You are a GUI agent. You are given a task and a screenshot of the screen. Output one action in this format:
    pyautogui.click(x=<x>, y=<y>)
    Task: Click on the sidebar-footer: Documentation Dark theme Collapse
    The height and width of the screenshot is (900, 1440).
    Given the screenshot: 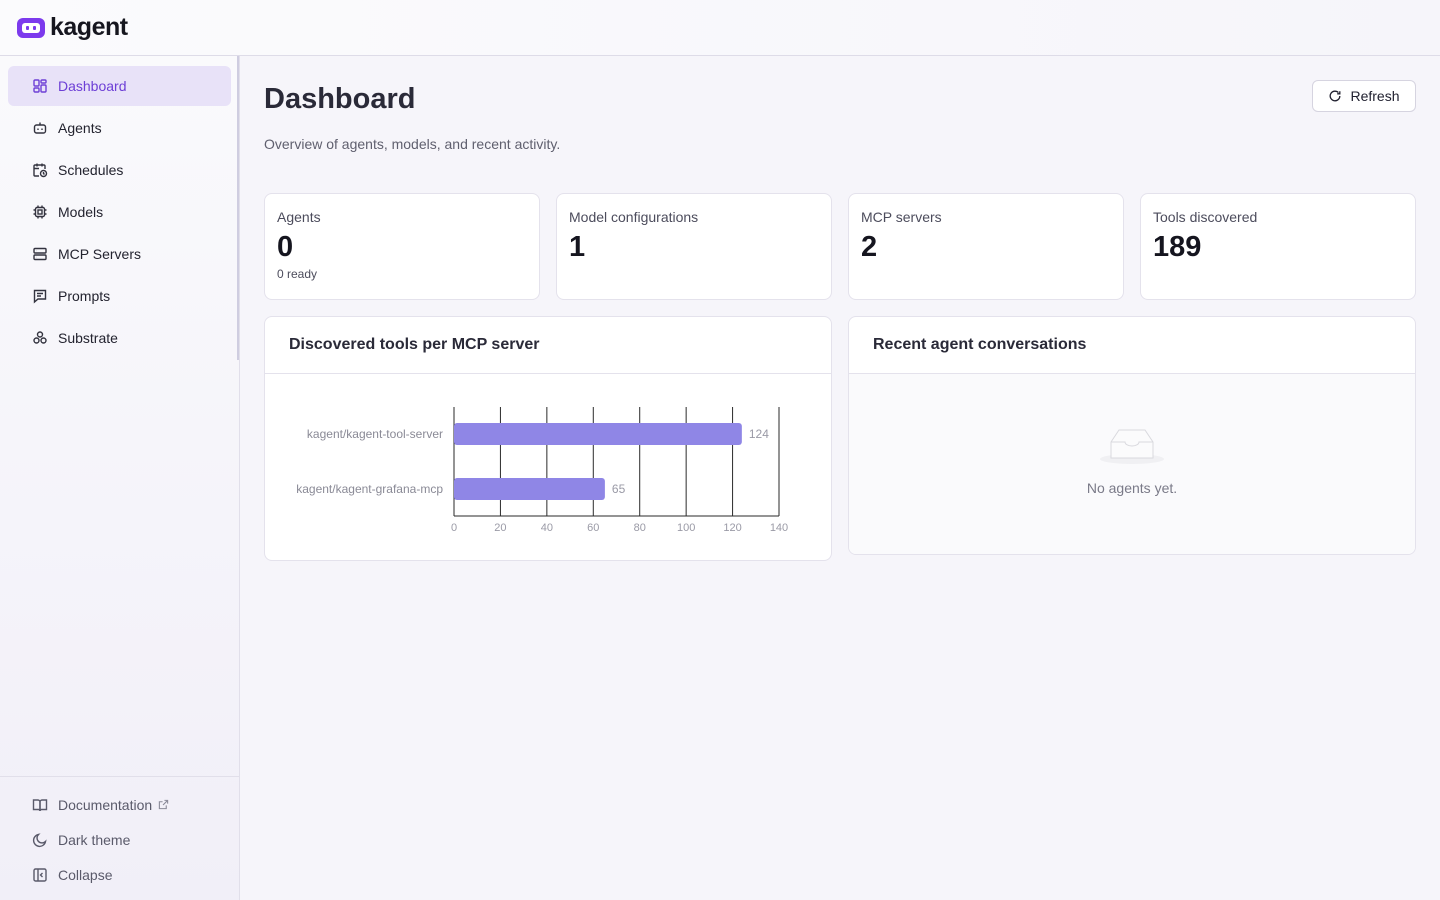 What is the action you would take?
    pyautogui.click(x=119, y=838)
    